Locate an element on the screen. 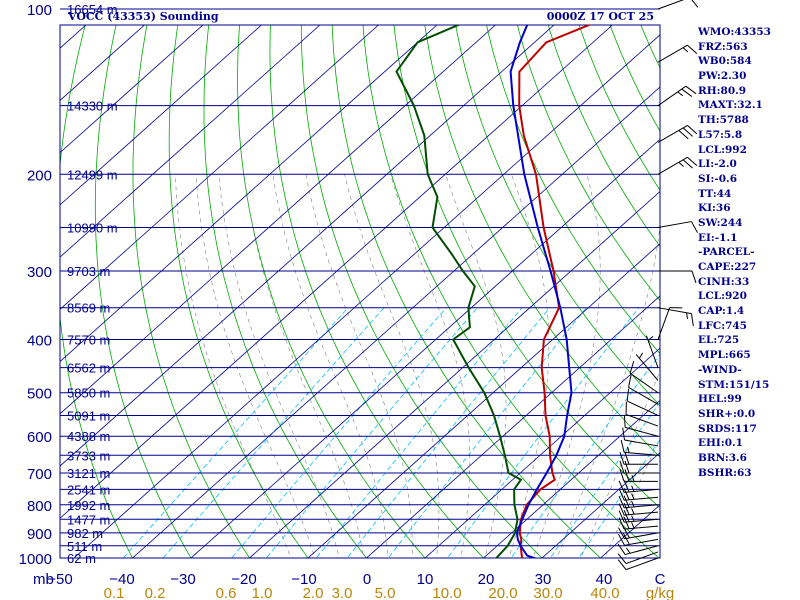 The width and height of the screenshot is (800, 600). param-21: EL:725 is located at coordinates (719, 340).